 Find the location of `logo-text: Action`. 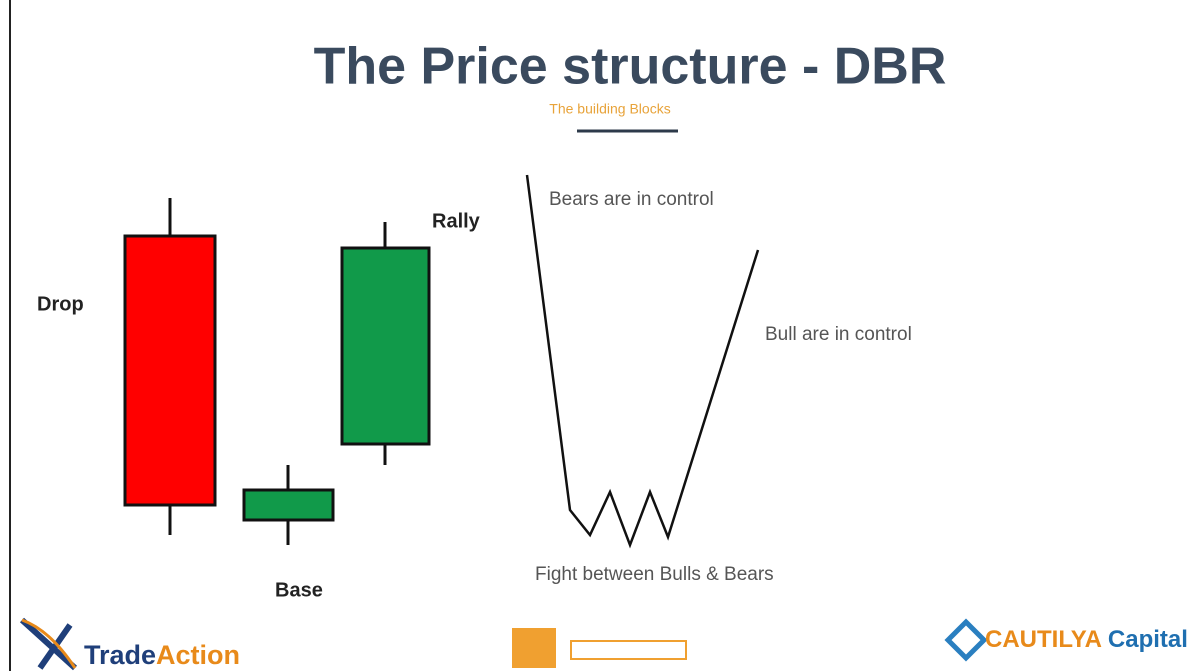

logo-text: Action is located at coordinates (198, 655).